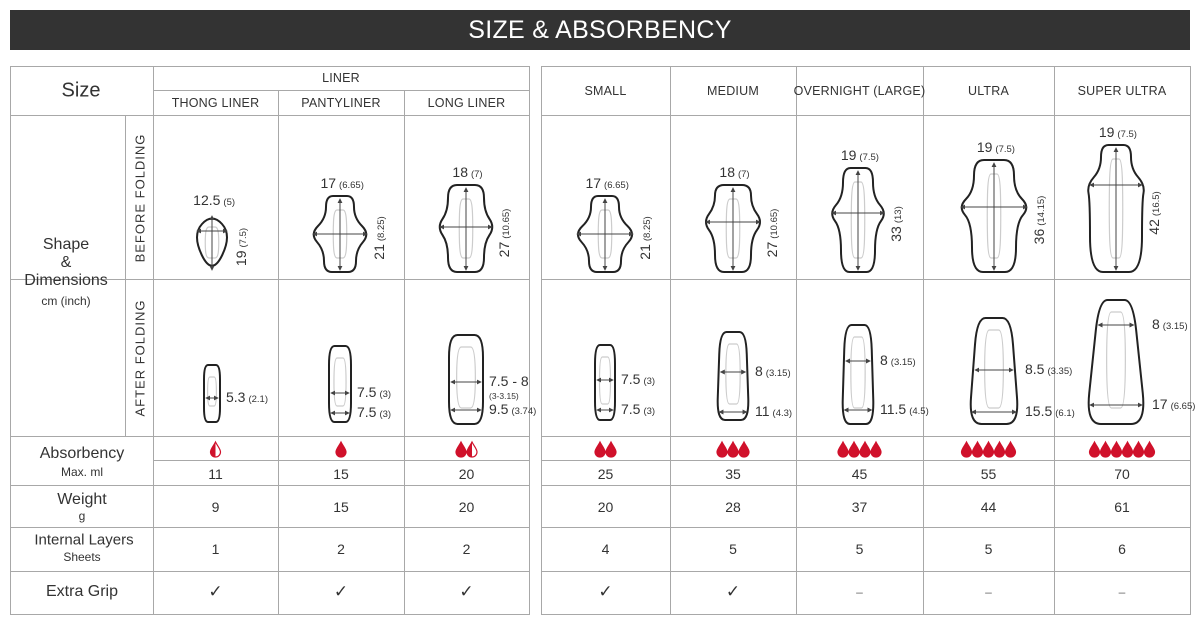 Image resolution: width=1200 pixels, height=628 pixels. Describe the element at coordinates (207, 200) in the screenshot. I see `dimension-value: 12.5` at that location.